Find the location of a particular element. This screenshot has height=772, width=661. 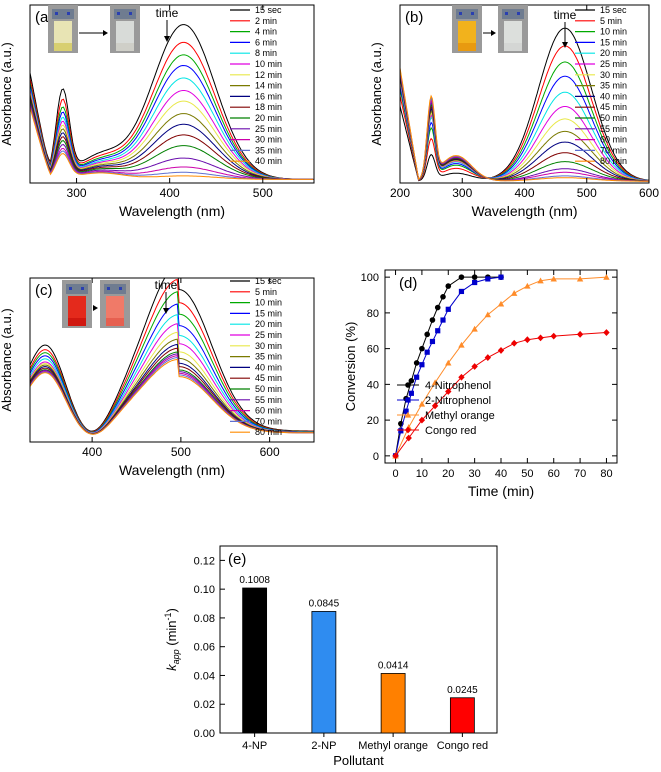

bar-value-label: 0.0414 is located at coordinates (393, 665).